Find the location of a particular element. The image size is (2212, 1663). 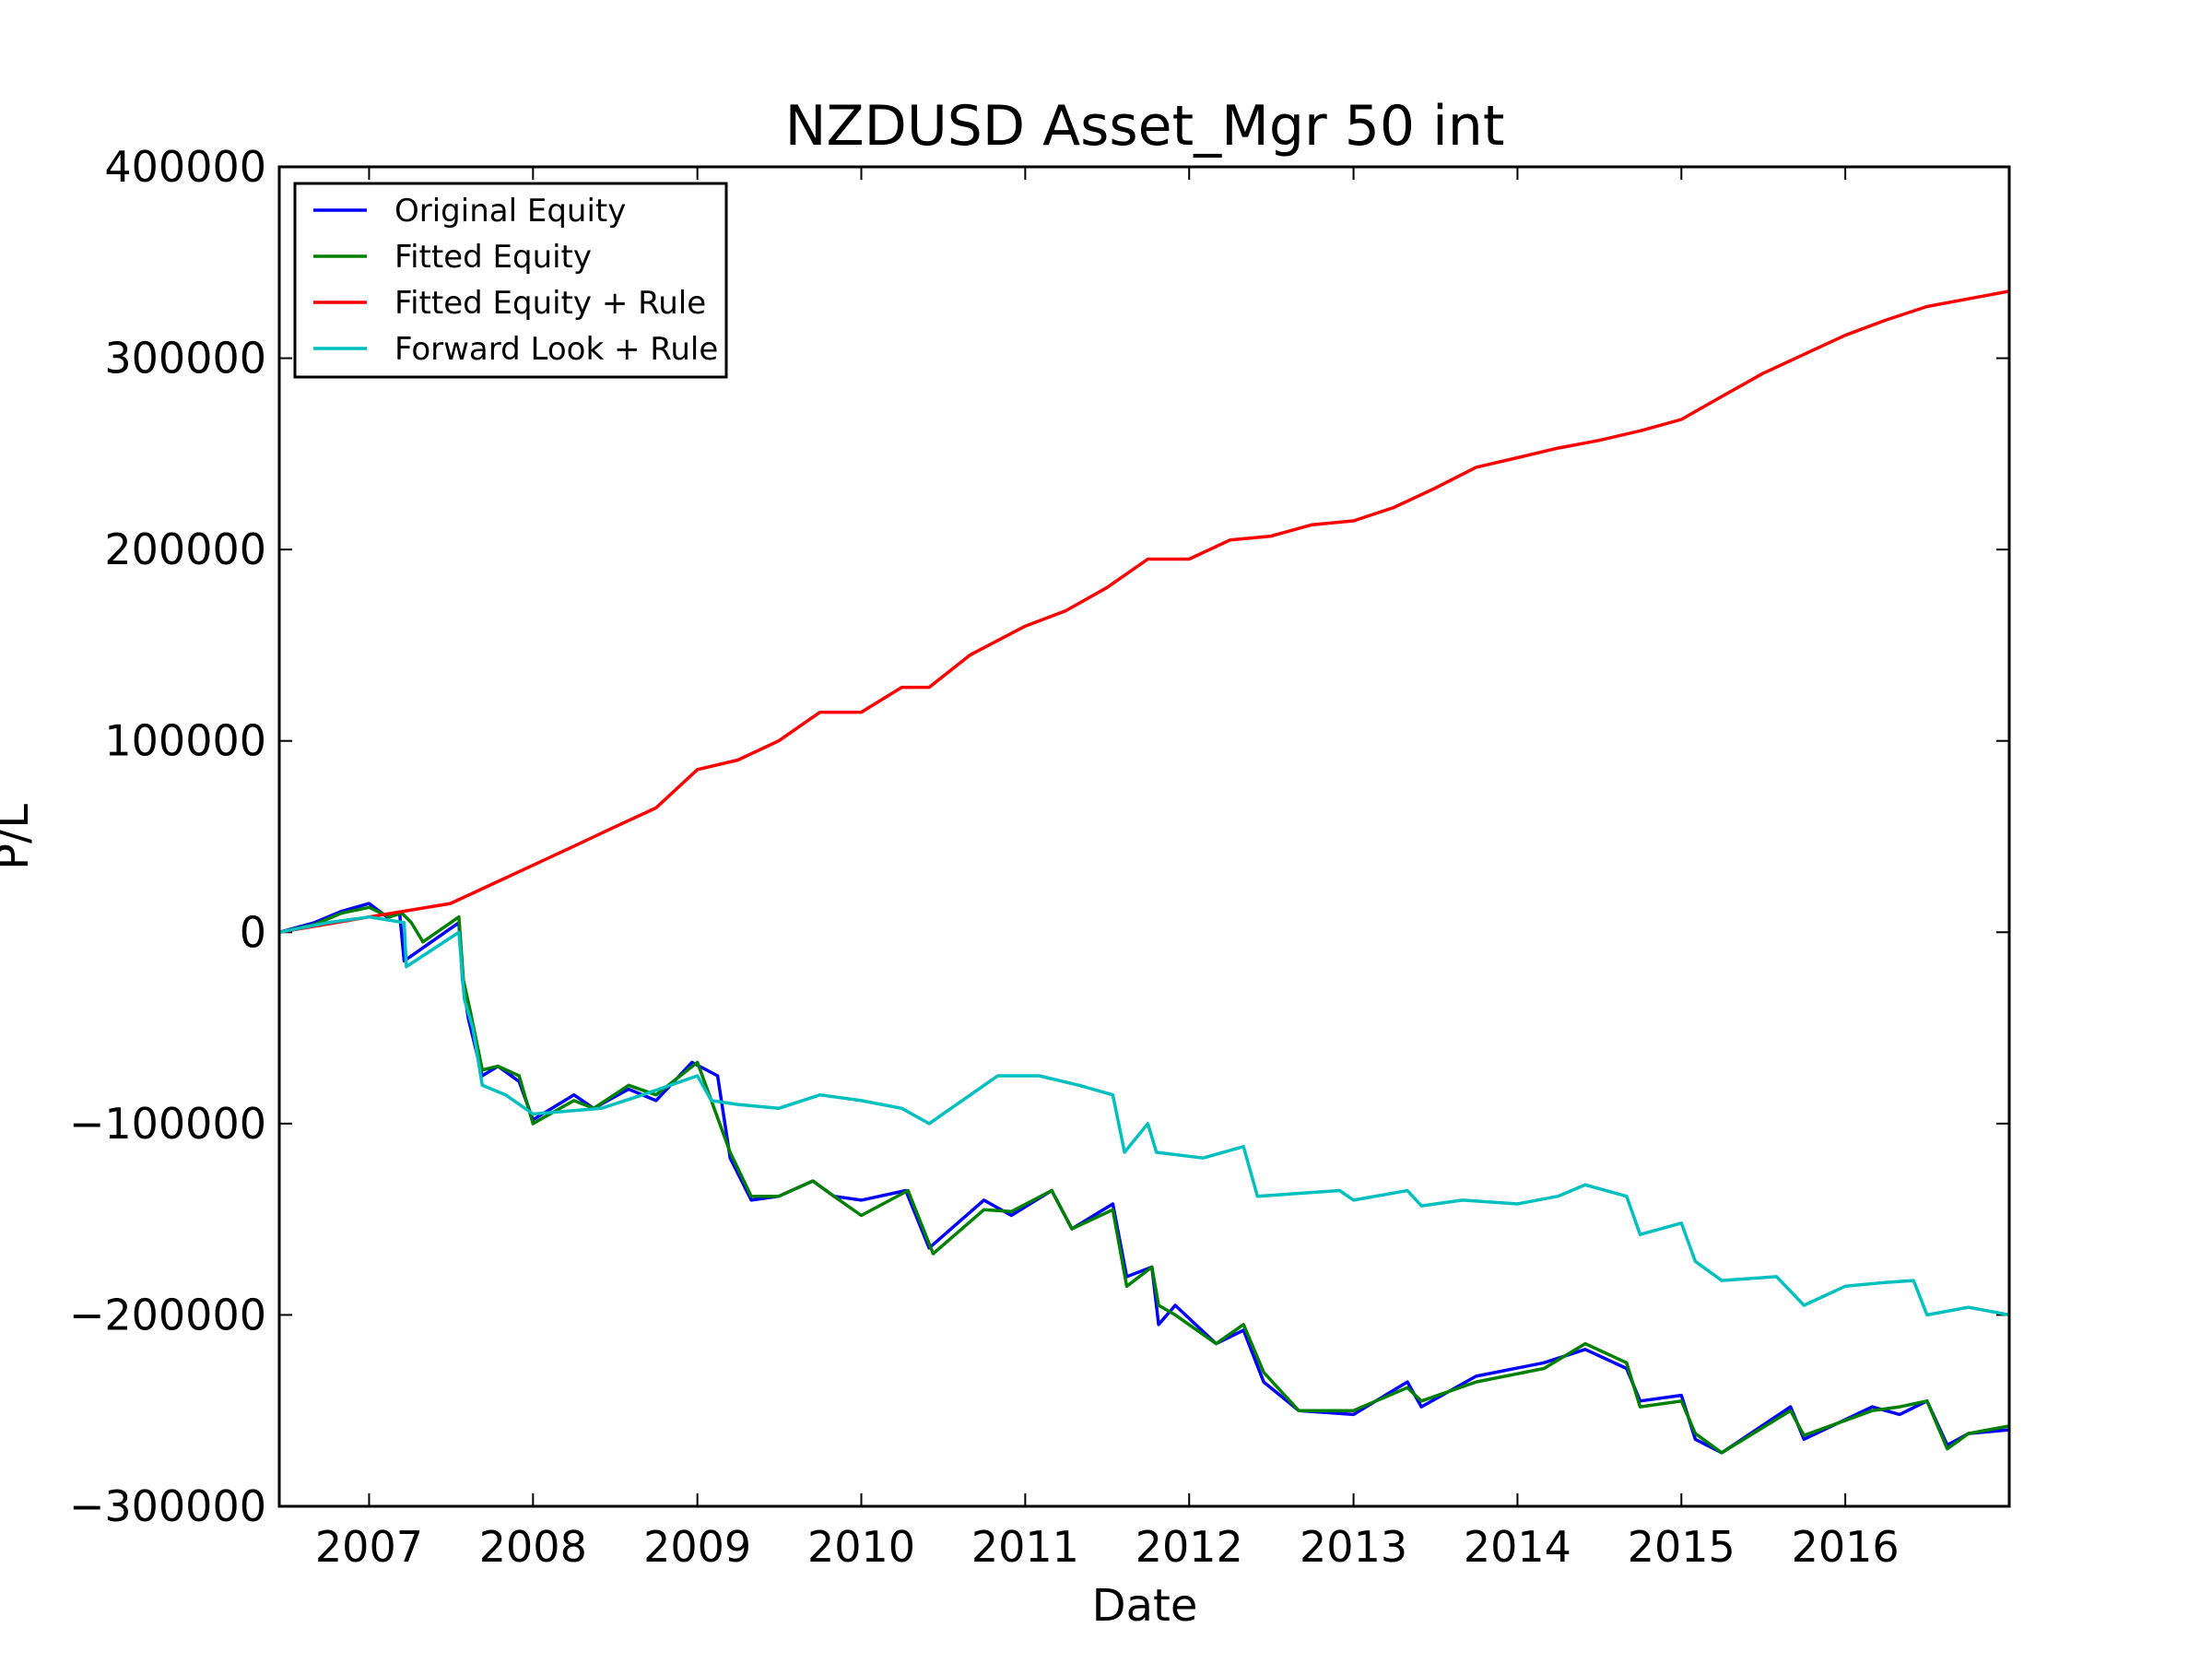

y-tick-label: −100000 is located at coordinates (167, 1124).